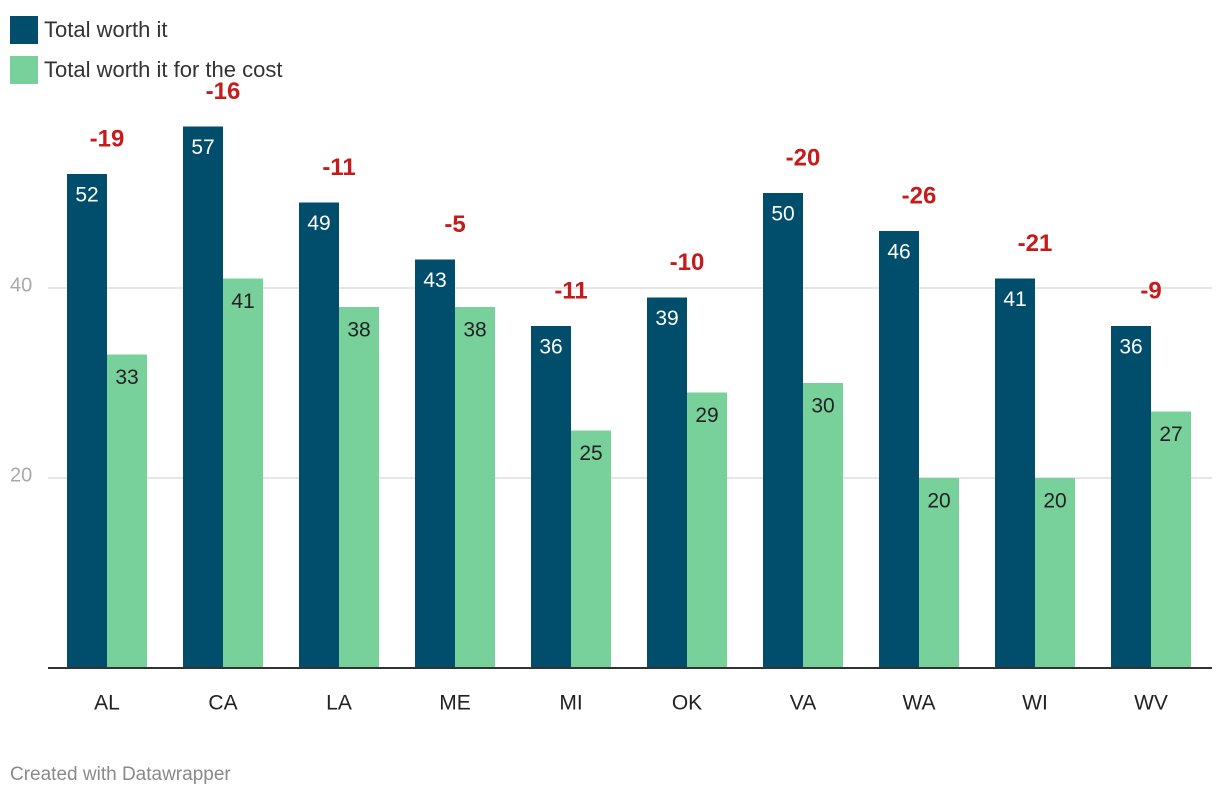 The width and height of the screenshot is (1220, 800). I want to click on data-label-worth-it-va: 50, so click(782, 214).